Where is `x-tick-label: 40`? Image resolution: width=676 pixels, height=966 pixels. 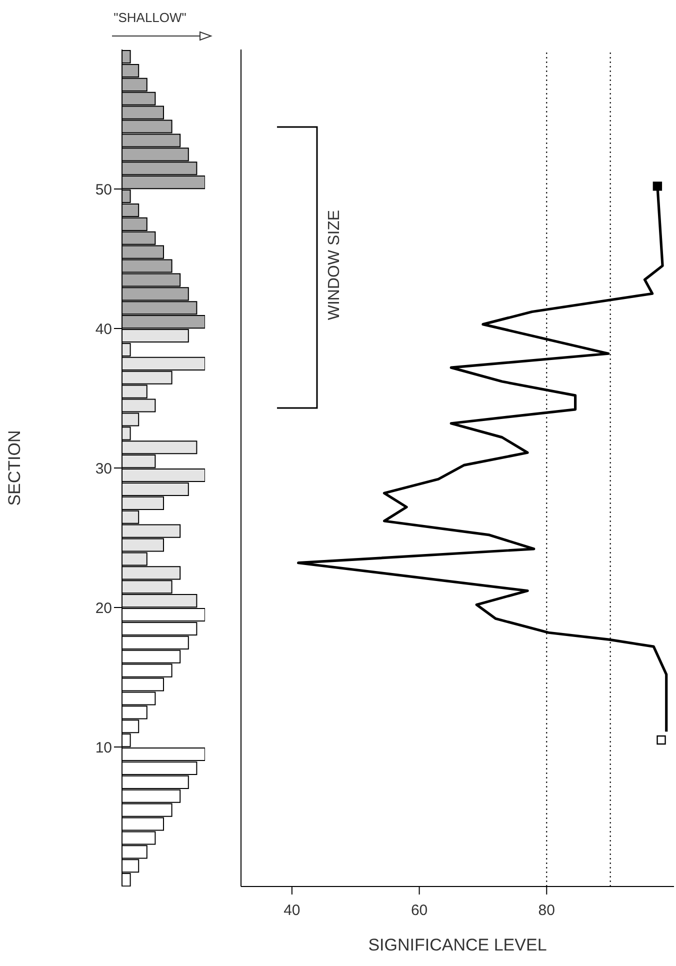
x-tick-label: 40 is located at coordinates (292, 911).